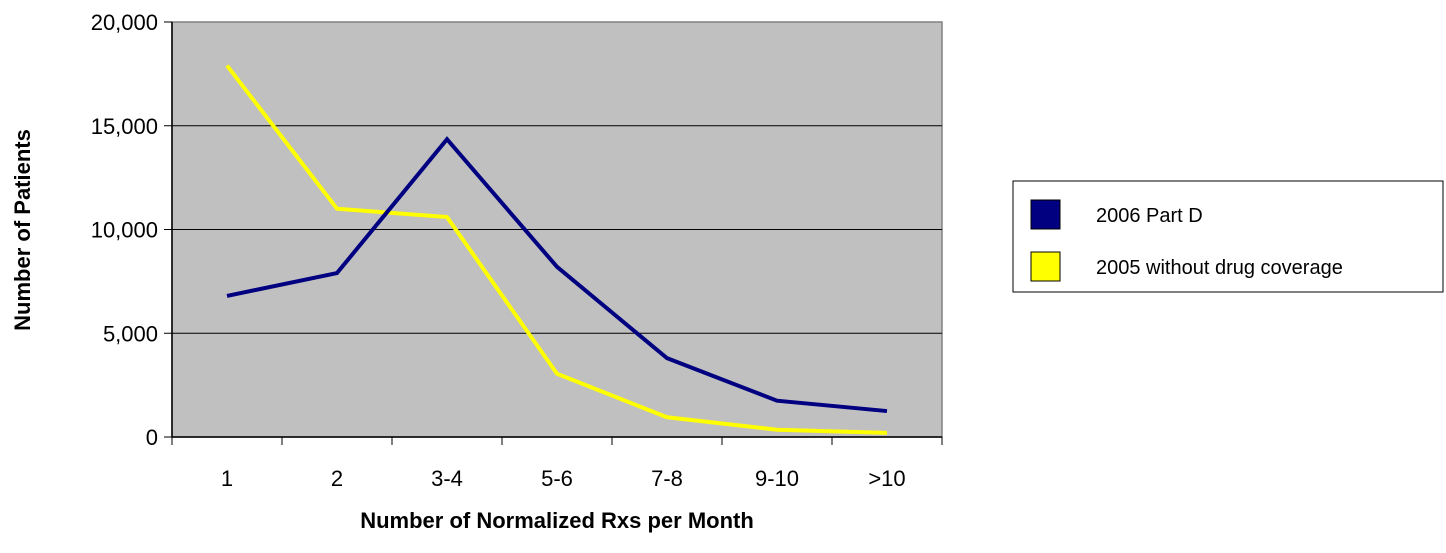 The width and height of the screenshot is (1446, 553). What do you see at coordinates (886, 478) in the screenshot?
I see `x-tick-label: >10` at bounding box center [886, 478].